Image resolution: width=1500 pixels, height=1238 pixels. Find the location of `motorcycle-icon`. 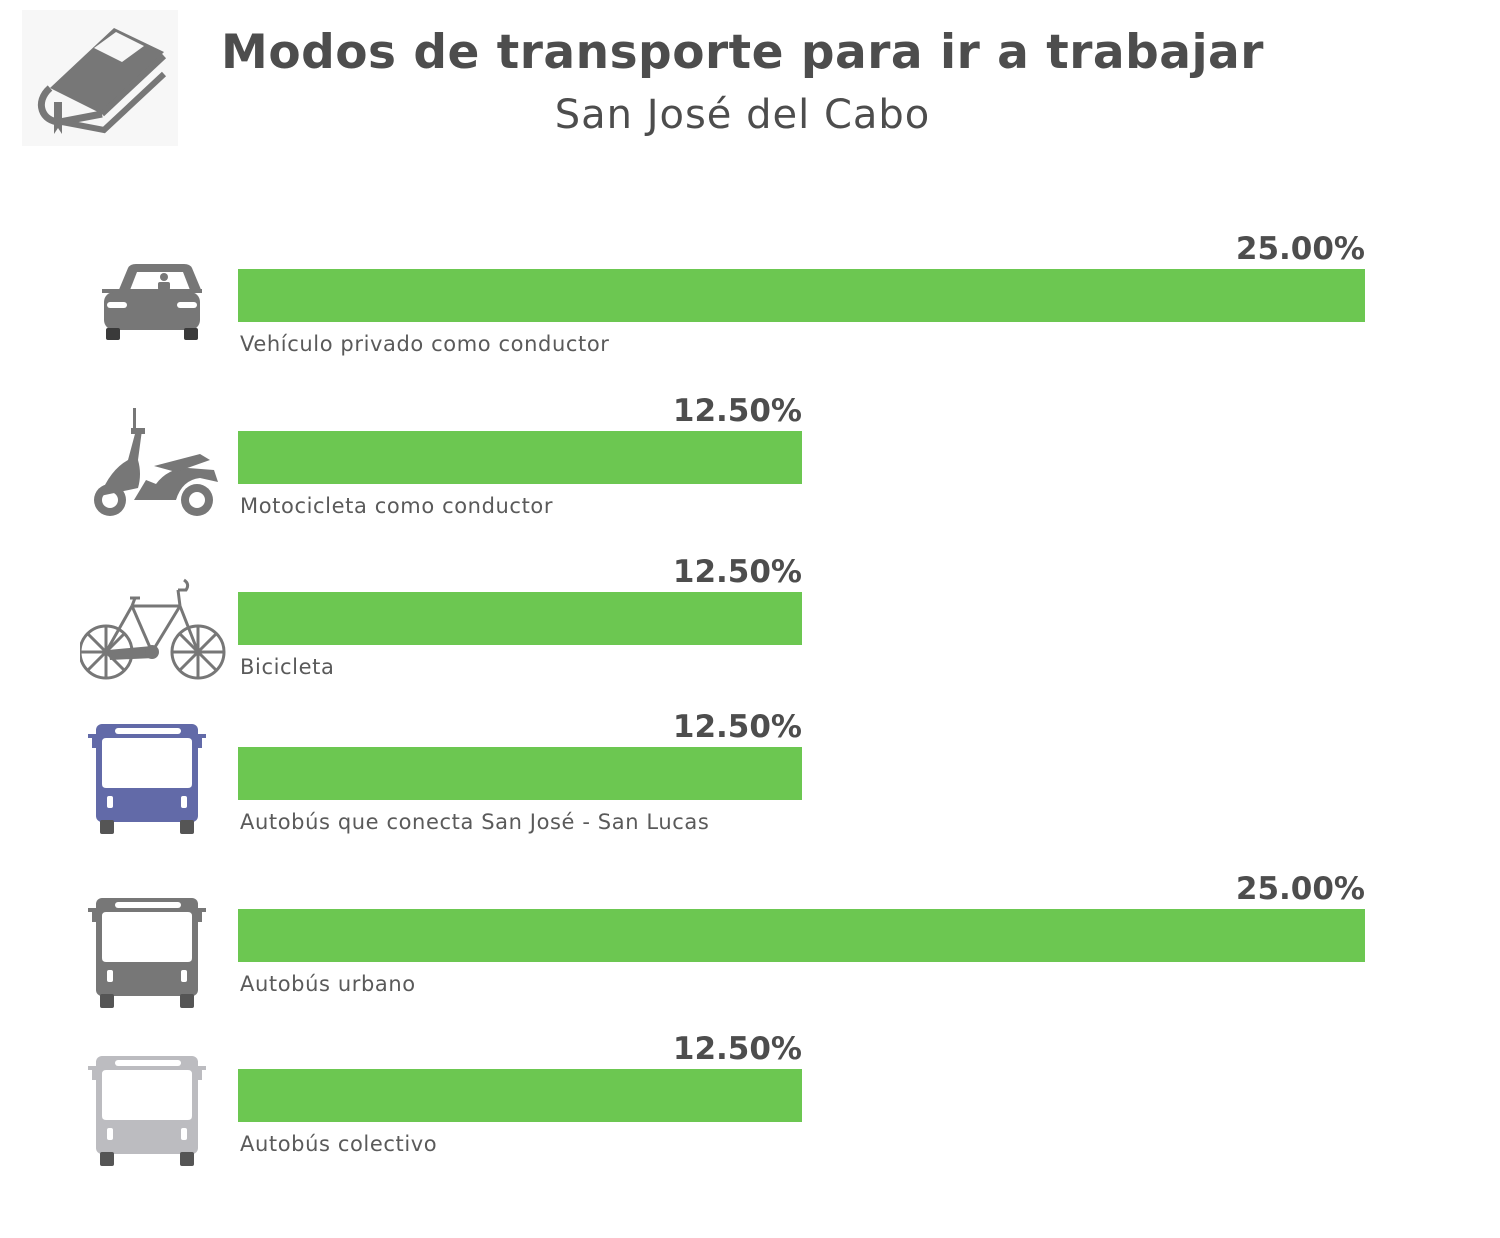

motorcycle-icon is located at coordinates (155, 465).